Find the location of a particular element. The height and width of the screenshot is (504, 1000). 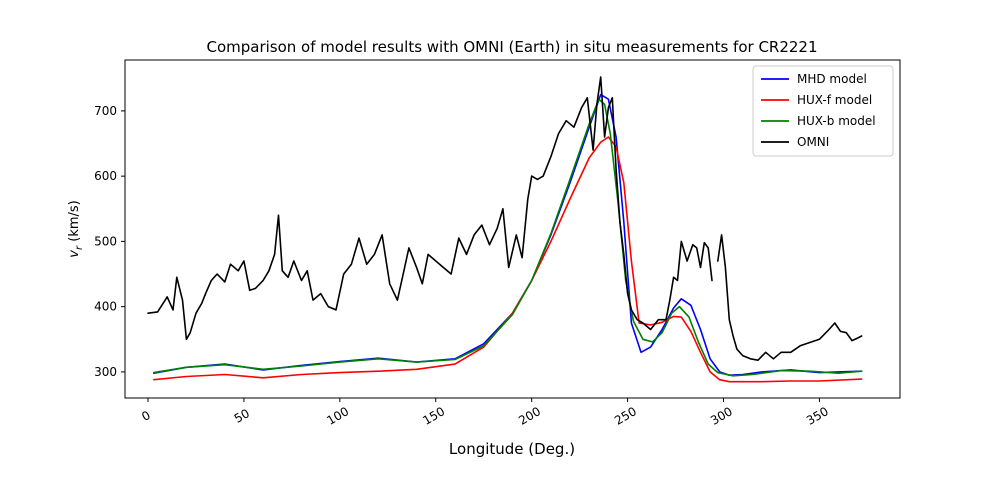

y-tick-label: 300 is located at coordinates (105, 372).